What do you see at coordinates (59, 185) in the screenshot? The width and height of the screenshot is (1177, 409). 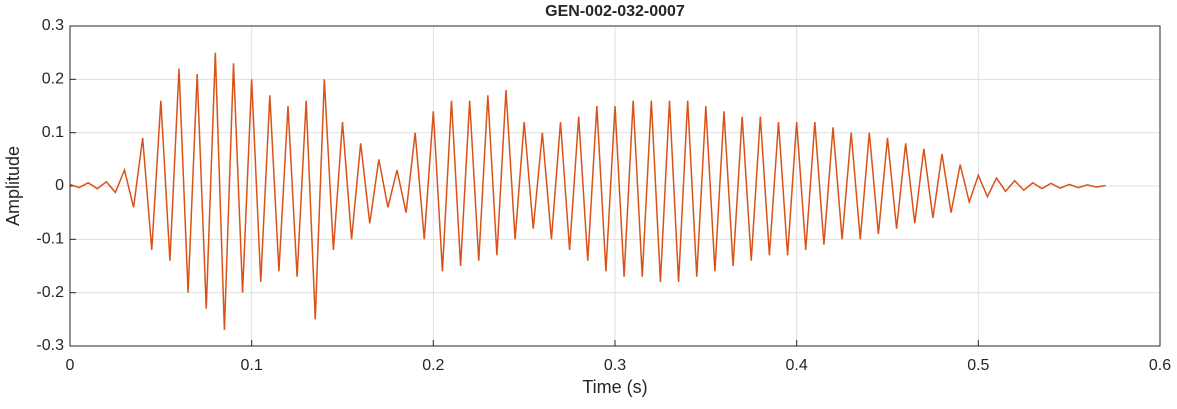 I see `y-tick-label: 0` at bounding box center [59, 185].